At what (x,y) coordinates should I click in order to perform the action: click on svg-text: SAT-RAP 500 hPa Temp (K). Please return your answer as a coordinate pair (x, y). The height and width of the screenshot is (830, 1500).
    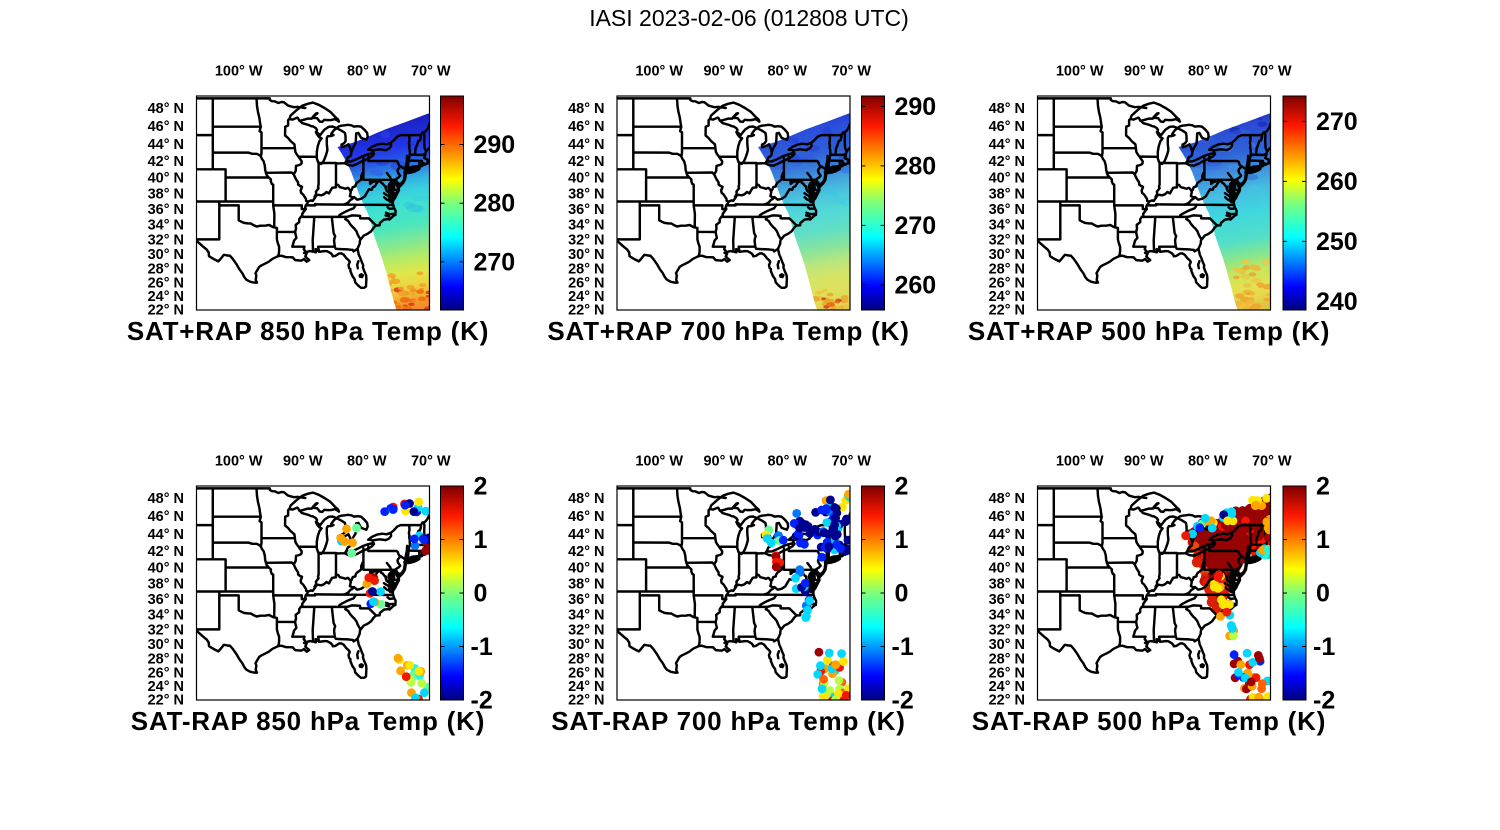
    Looking at the image, I should click on (1149, 721).